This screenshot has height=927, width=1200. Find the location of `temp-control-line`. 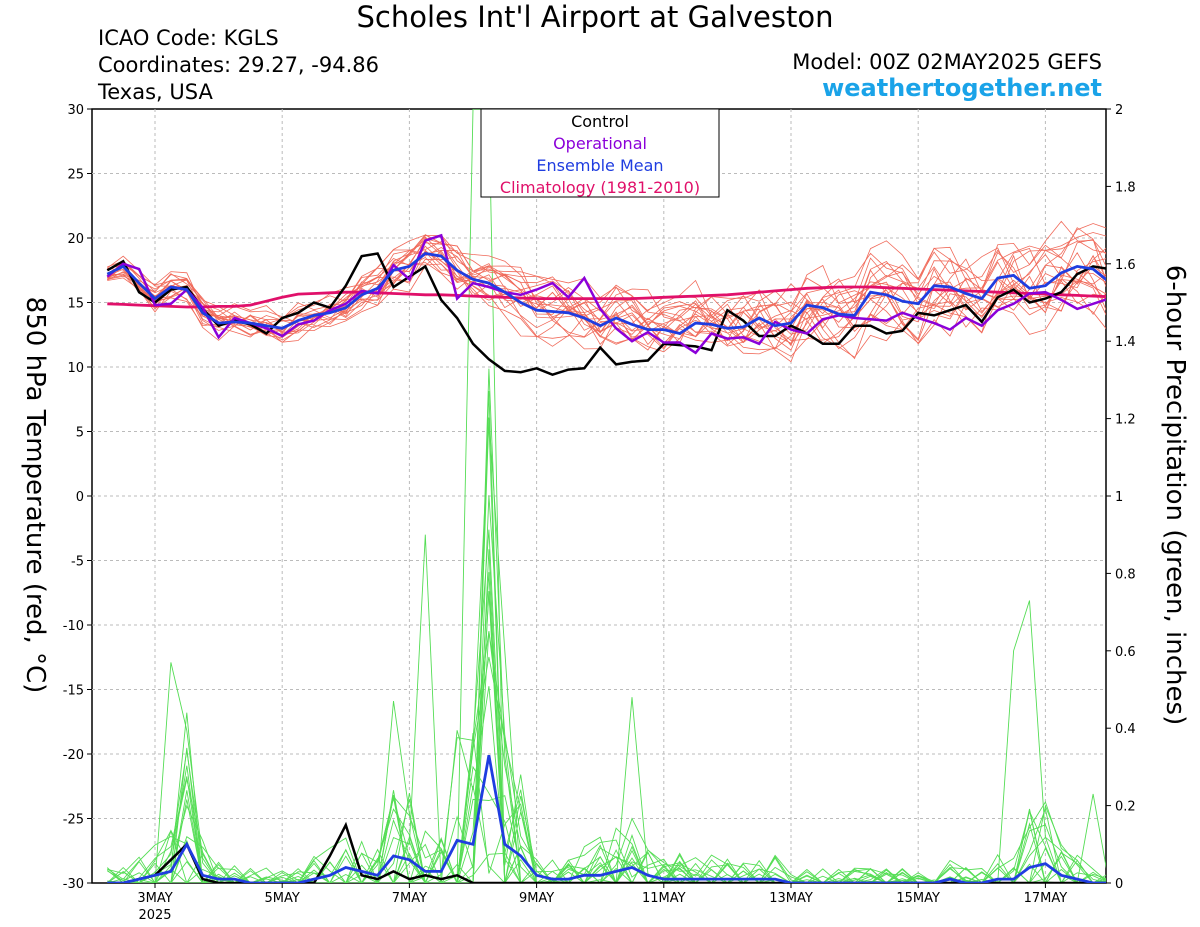

temp-control-line is located at coordinates (606, 314).